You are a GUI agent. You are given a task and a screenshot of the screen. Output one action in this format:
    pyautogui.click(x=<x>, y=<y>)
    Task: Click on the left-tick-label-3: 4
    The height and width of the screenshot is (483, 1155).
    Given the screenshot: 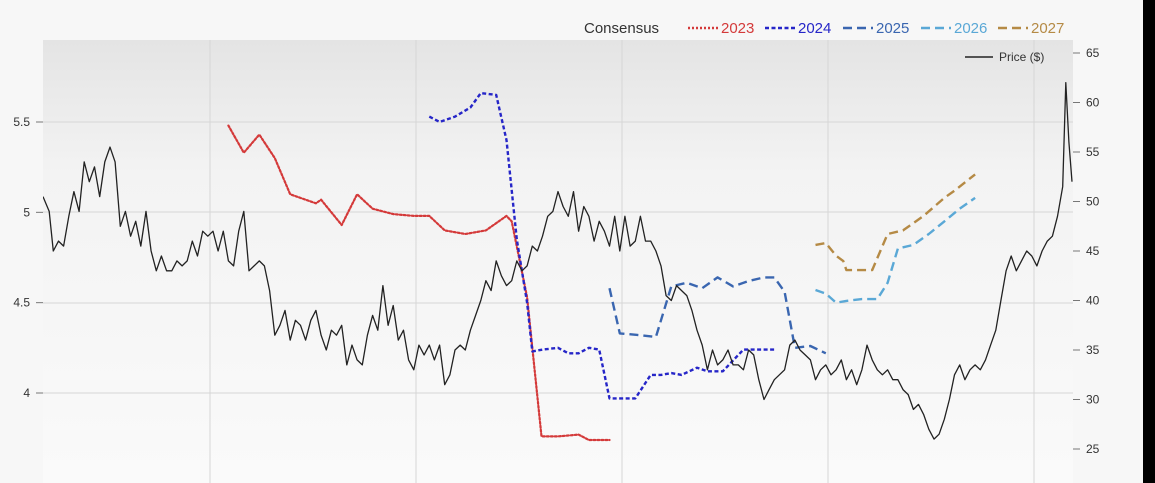 What is the action you would take?
    pyautogui.click(x=26, y=393)
    